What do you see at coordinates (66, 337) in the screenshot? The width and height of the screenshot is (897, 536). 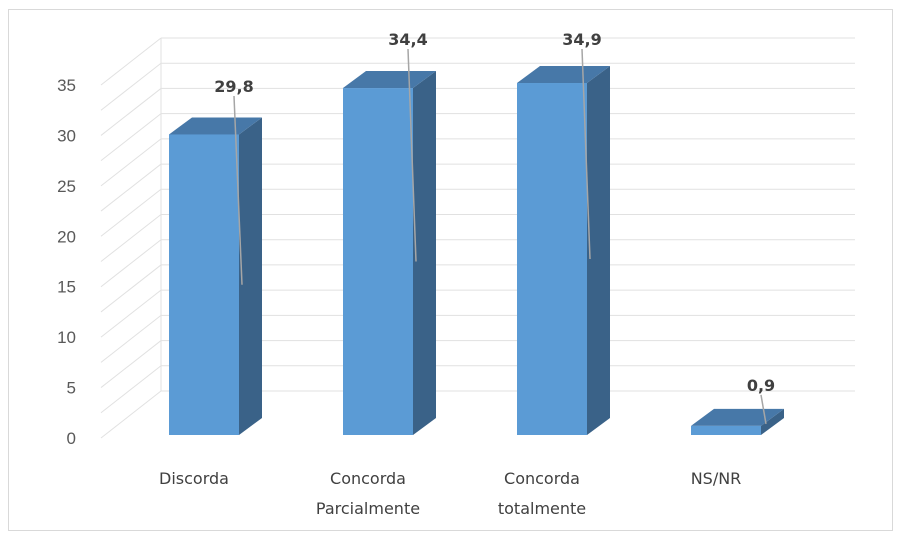 I see `y-tick-label: 10` at bounding box center [66, 337].